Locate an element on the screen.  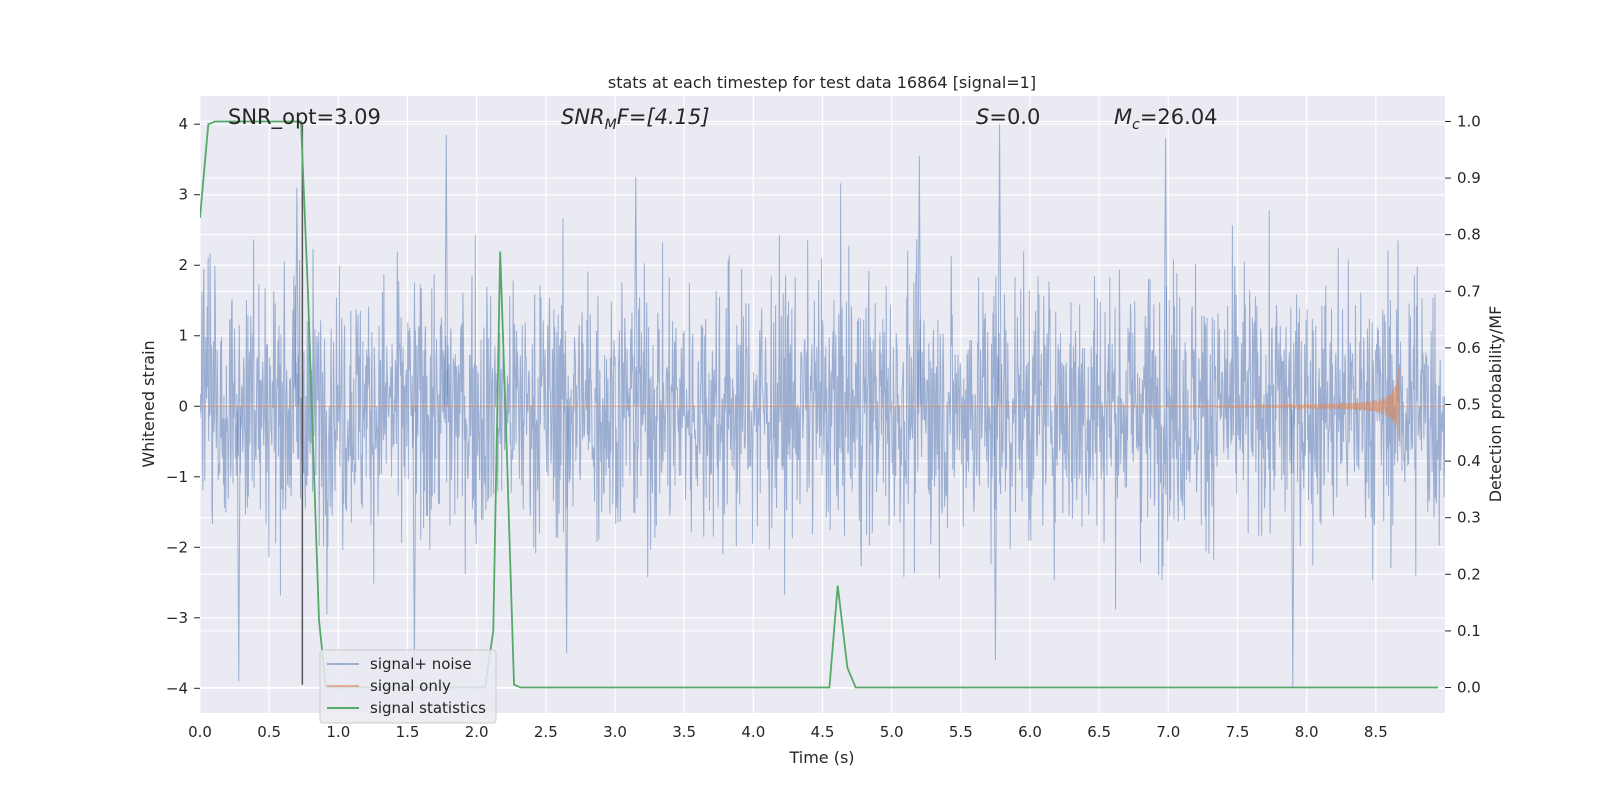
y2-tick-label: 1.0 is located at coordinates (1469, 121).